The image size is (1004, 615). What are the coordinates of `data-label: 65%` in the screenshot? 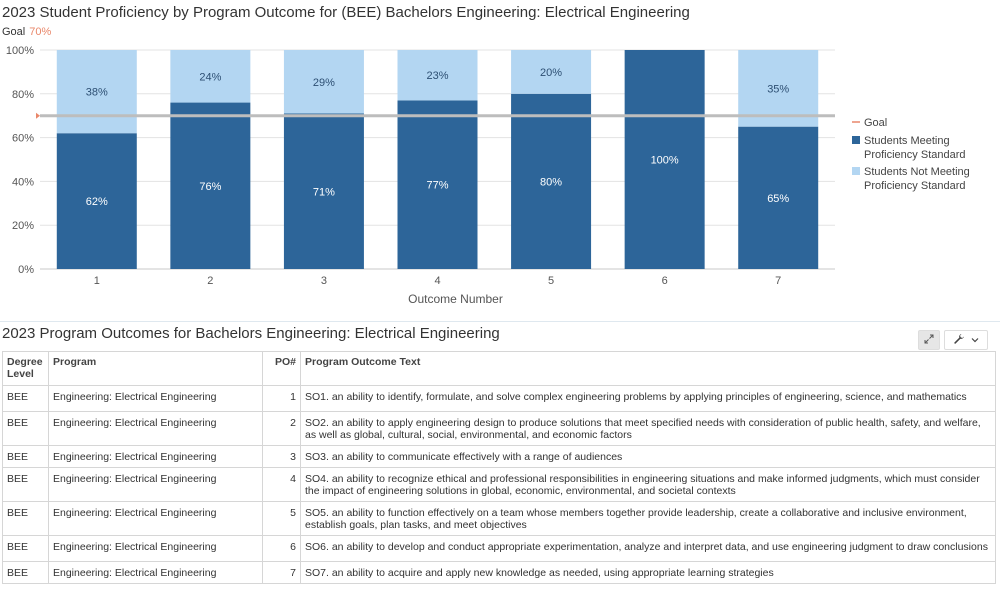 It's located at (778, 199).